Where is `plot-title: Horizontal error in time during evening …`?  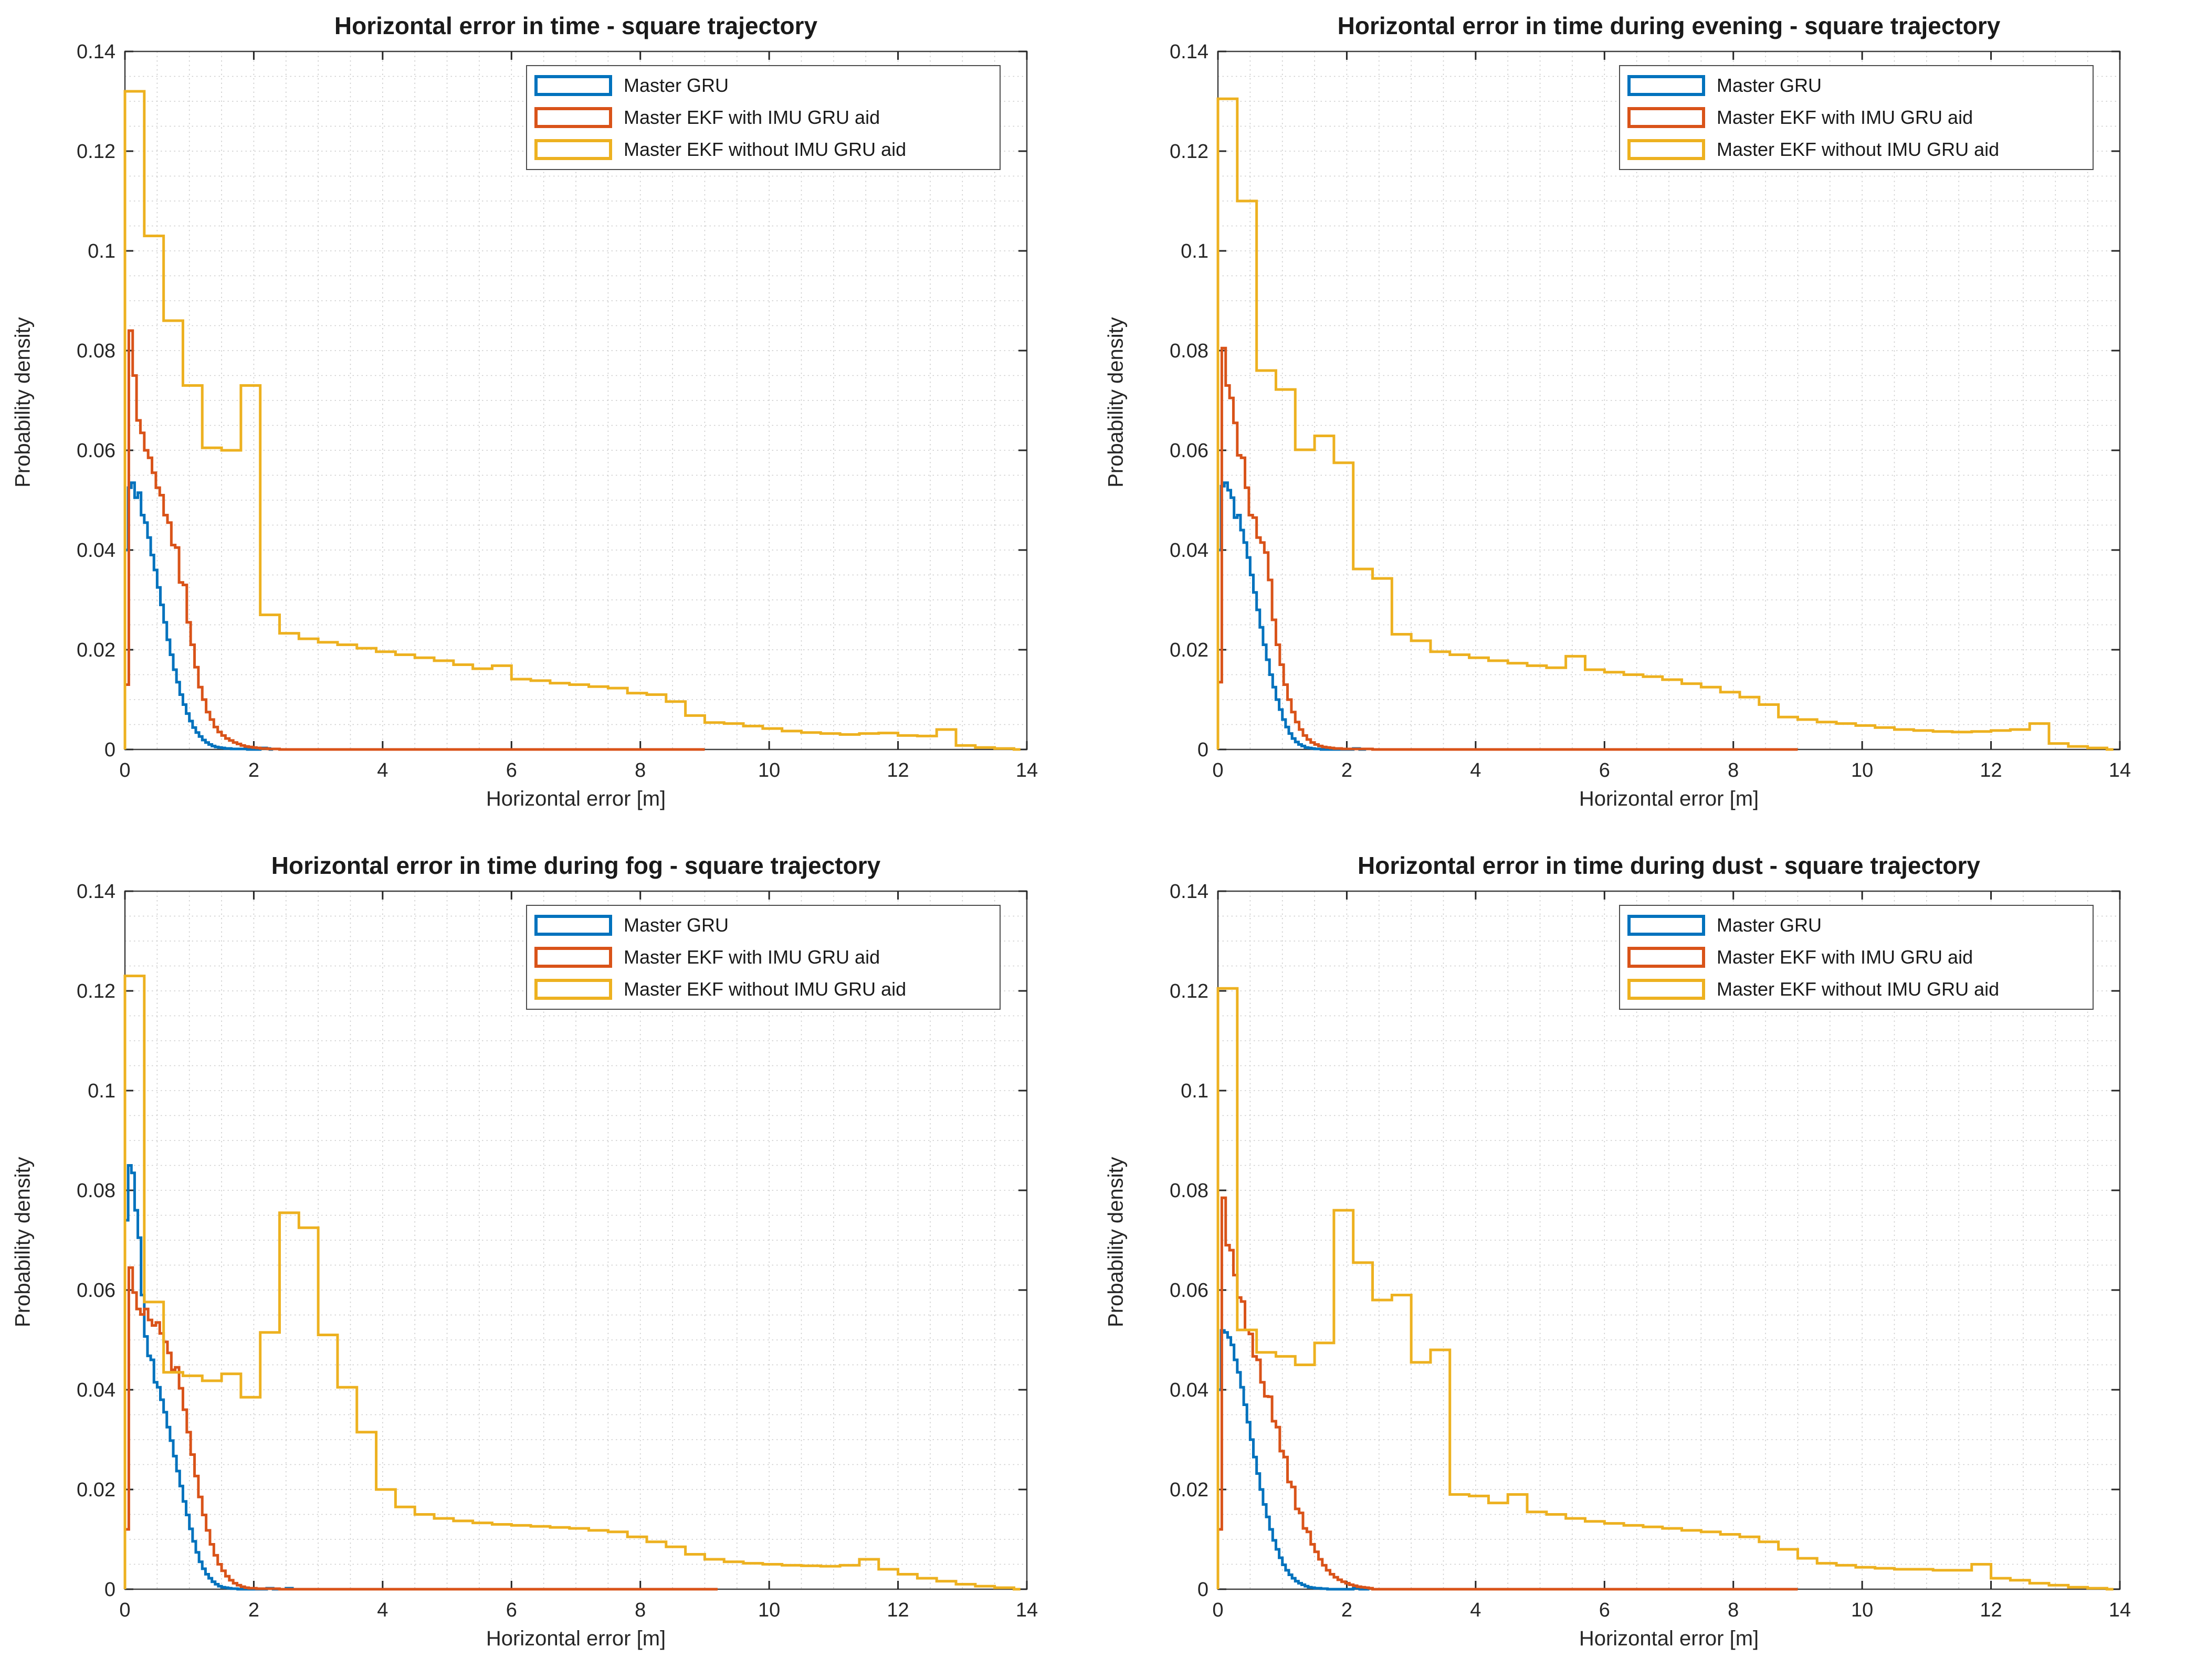 plot-title: Horizontal error in time during evening … is located at coordinates (1669, 25).